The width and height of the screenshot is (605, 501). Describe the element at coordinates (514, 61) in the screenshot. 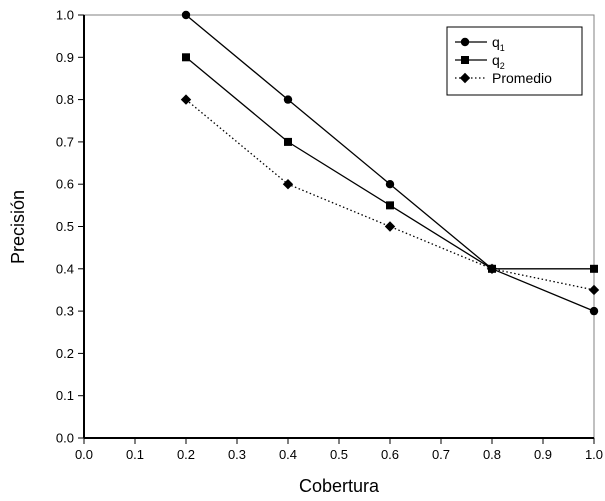

I see `legend-box` at that location.